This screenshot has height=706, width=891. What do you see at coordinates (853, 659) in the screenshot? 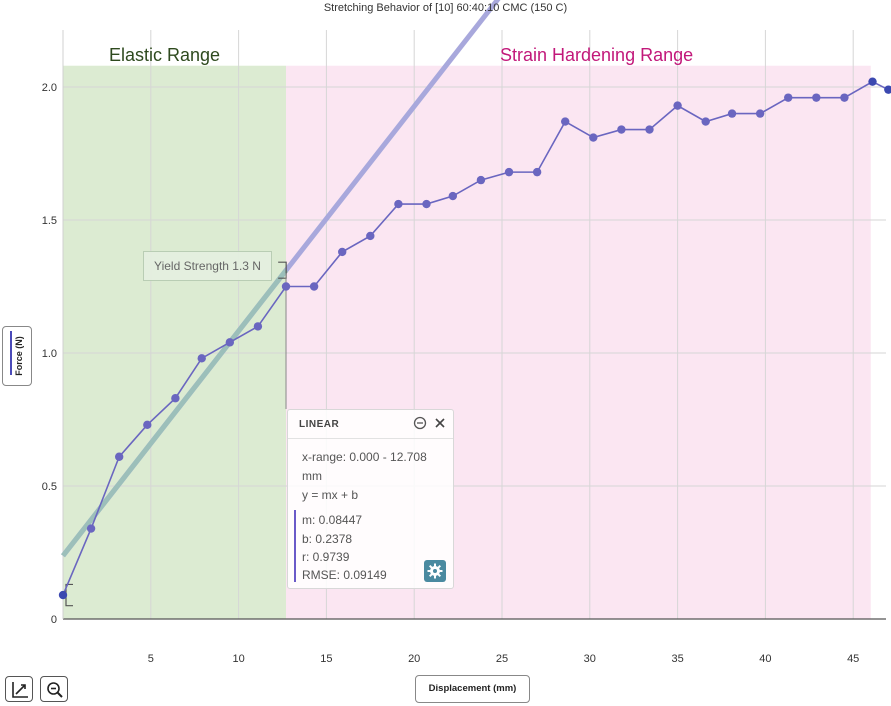
I see `x-tick-label: 45` at bounding box center [853, 659].